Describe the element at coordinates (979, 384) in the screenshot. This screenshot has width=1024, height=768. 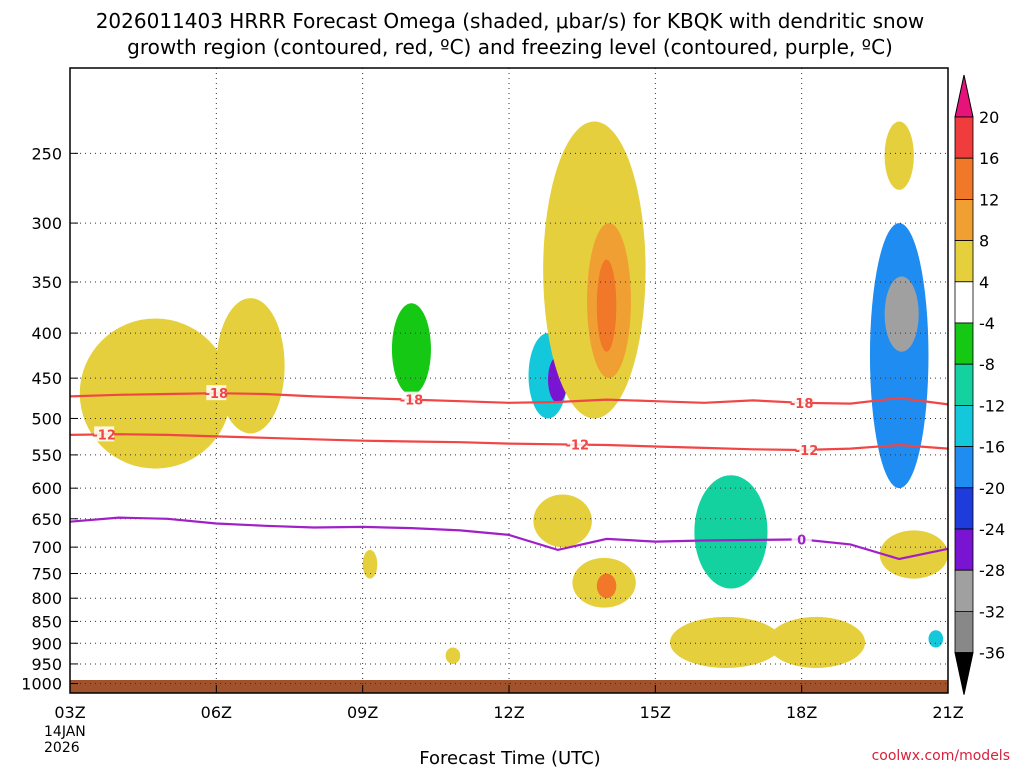
I see `colorbar: 20 16 12 8 4 -4 -8 -12 -16 -20 -24 -28 -32 -36` at that location.